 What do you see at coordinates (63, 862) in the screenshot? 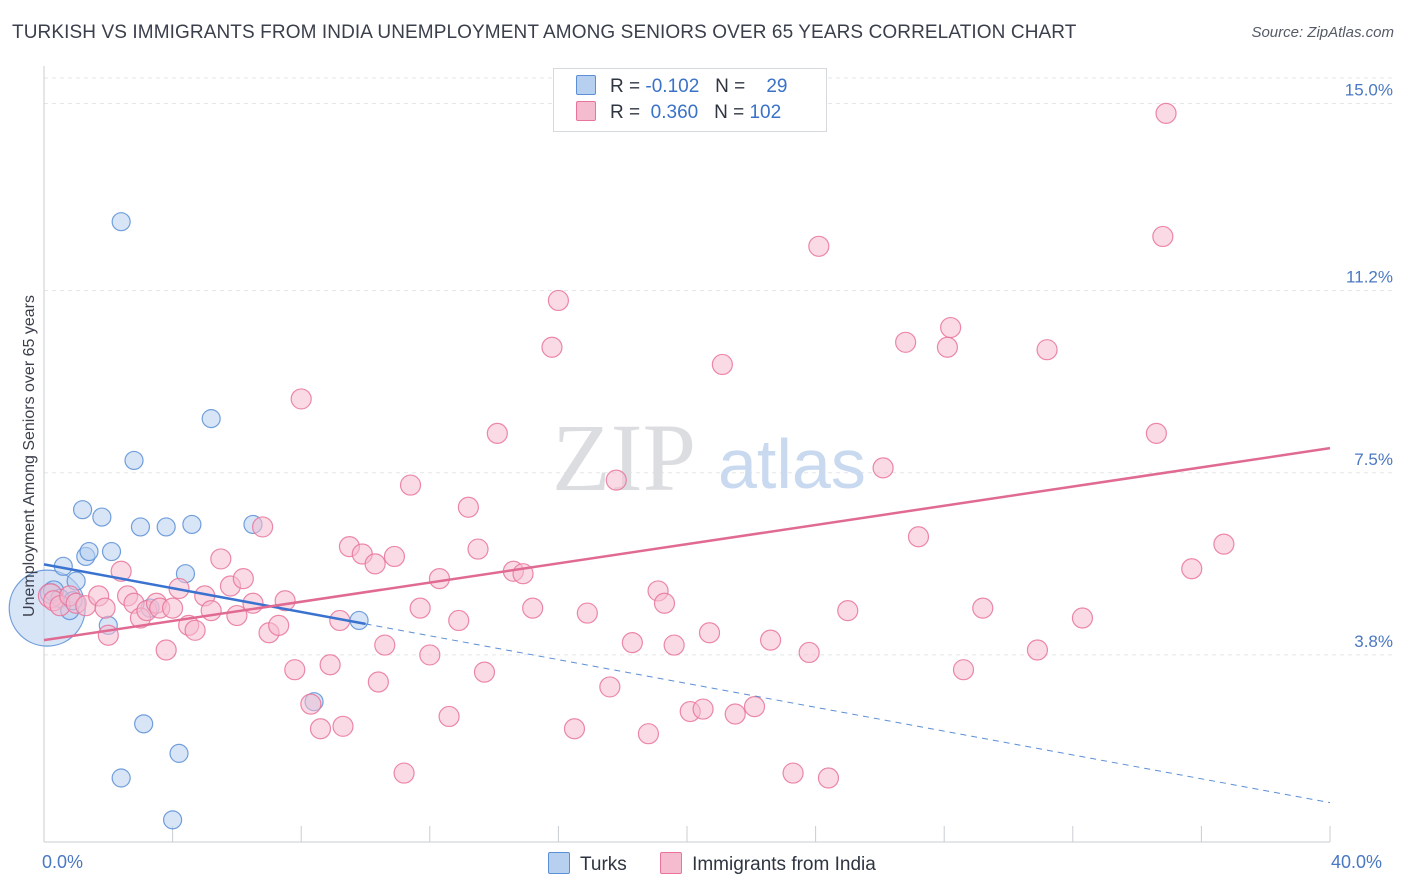
I see `x-axis-min-label: 0.0%` at bounding box center [63, 862].